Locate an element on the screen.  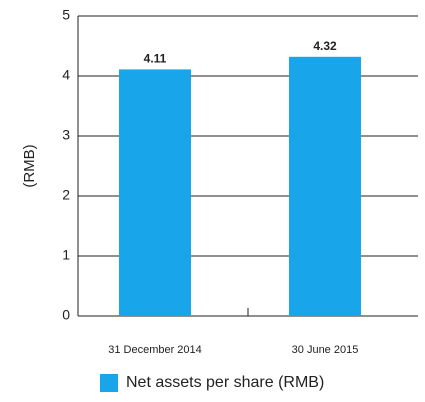
x-tick-label: 30 June 2015 is located at coordinates (325, 350).